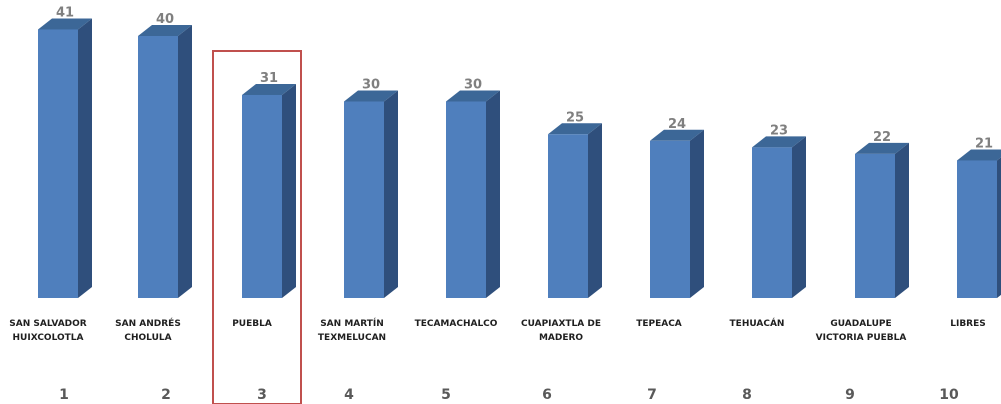  Describe the element at coordinates (561, 338) in the screenshot. I see `category-label-line: MADERO` at that location.